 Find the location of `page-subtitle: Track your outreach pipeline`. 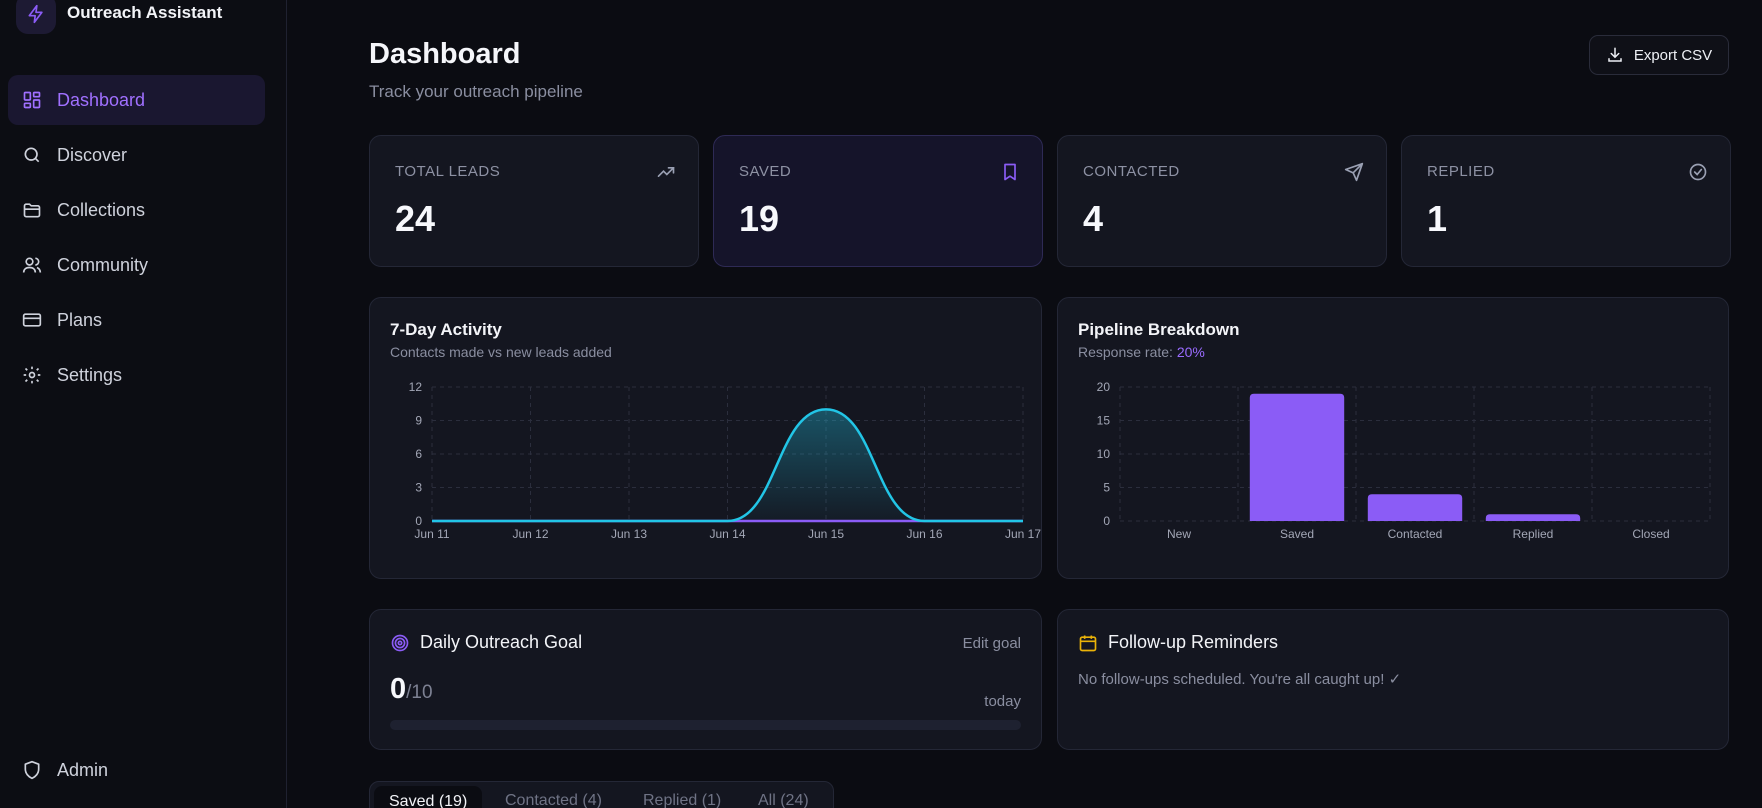

page-subtitle: Track your outreach pipeline is located at coordinates (476, 91).